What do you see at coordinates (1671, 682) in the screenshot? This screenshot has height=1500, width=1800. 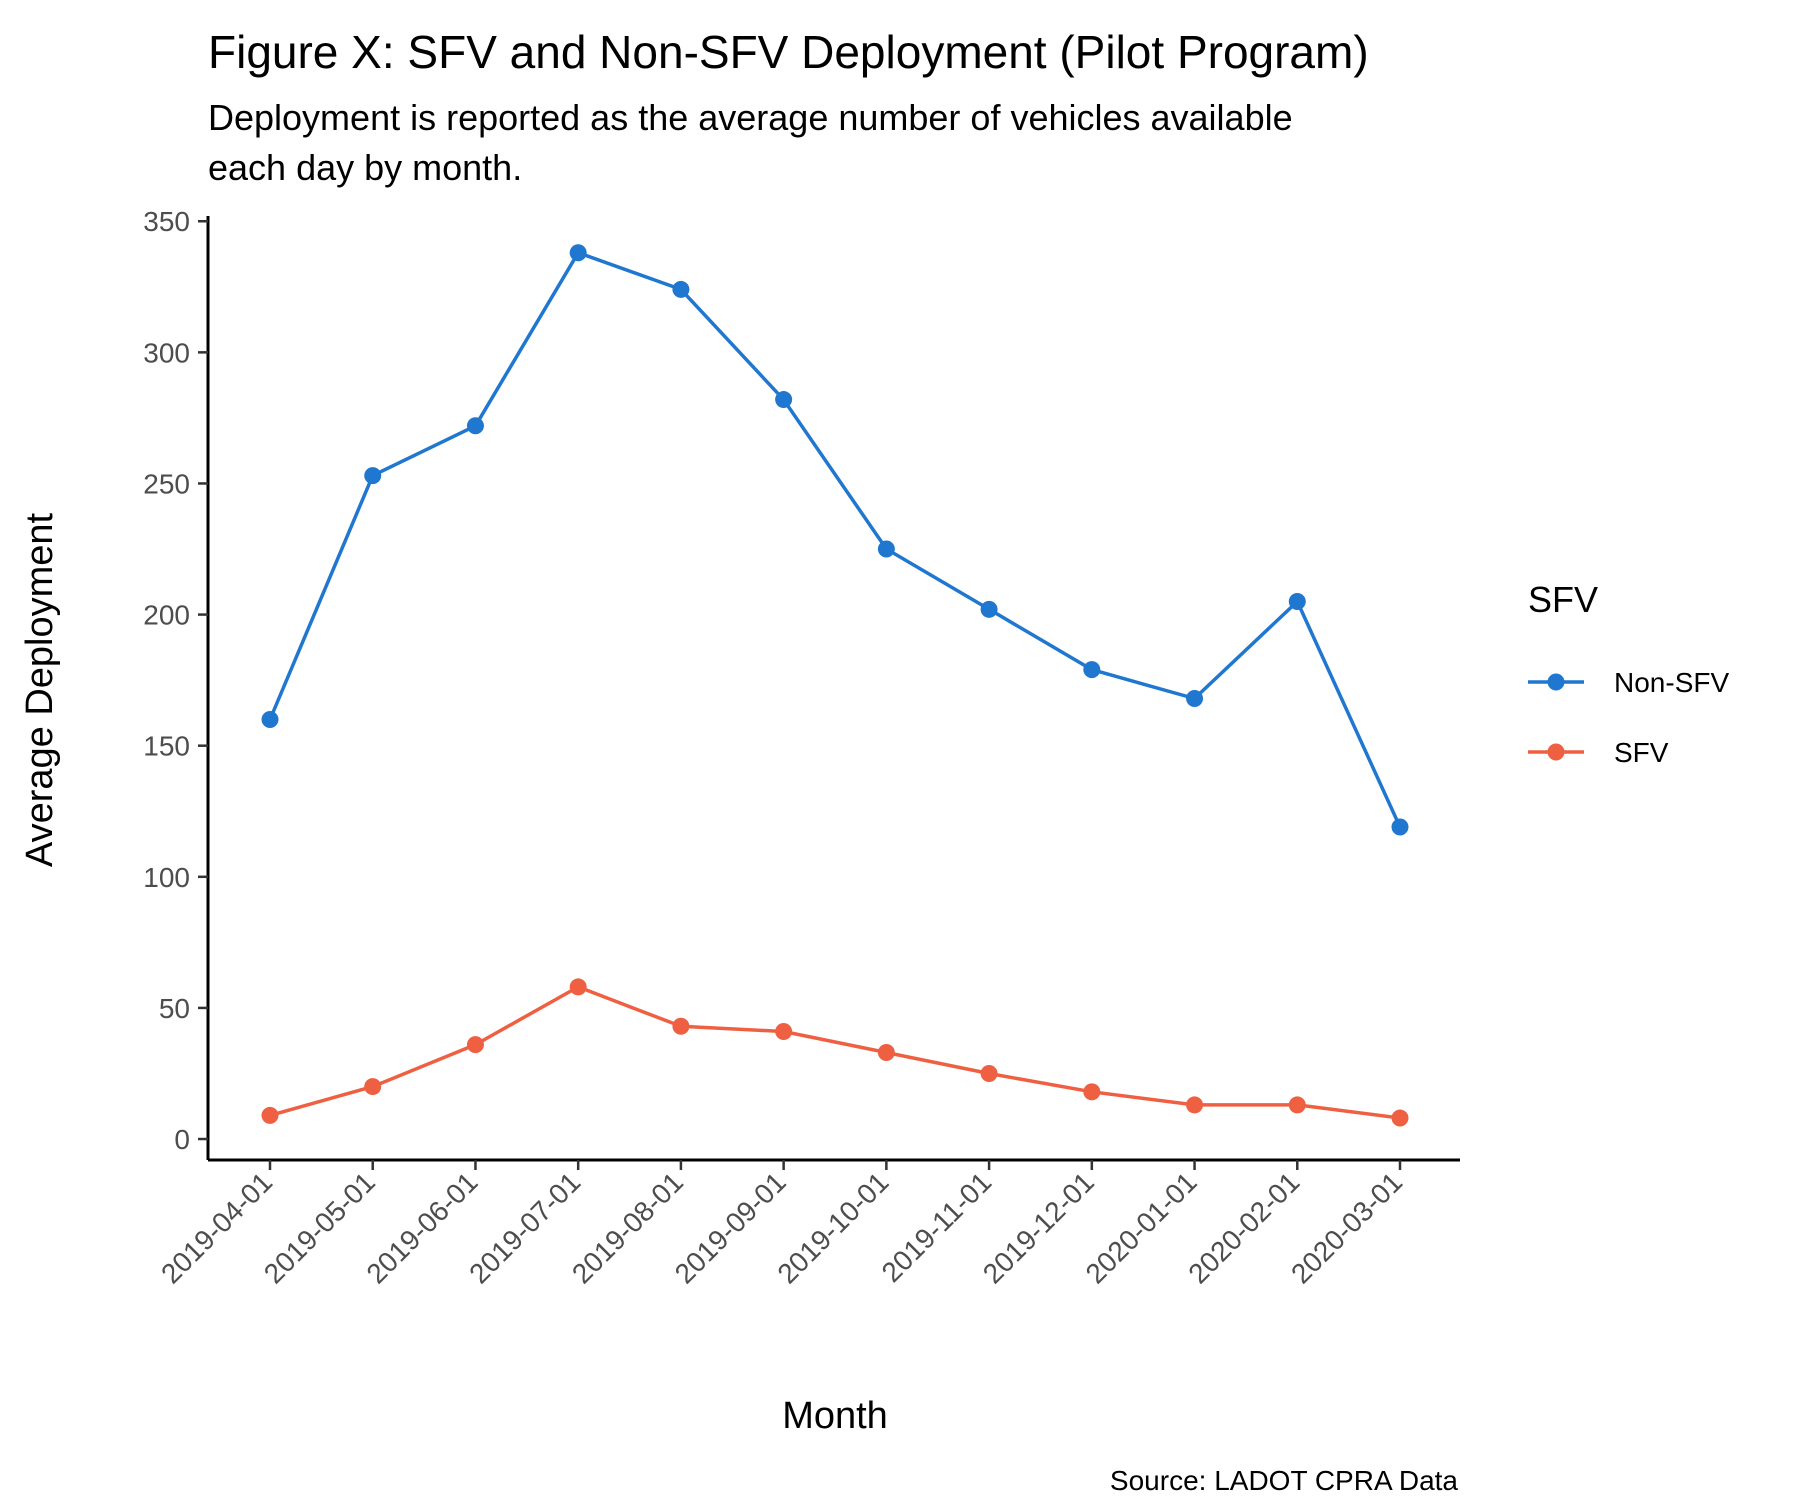 I see `legend-label-non-sfv: Non-SFV` at bounding box center [1671, 682].